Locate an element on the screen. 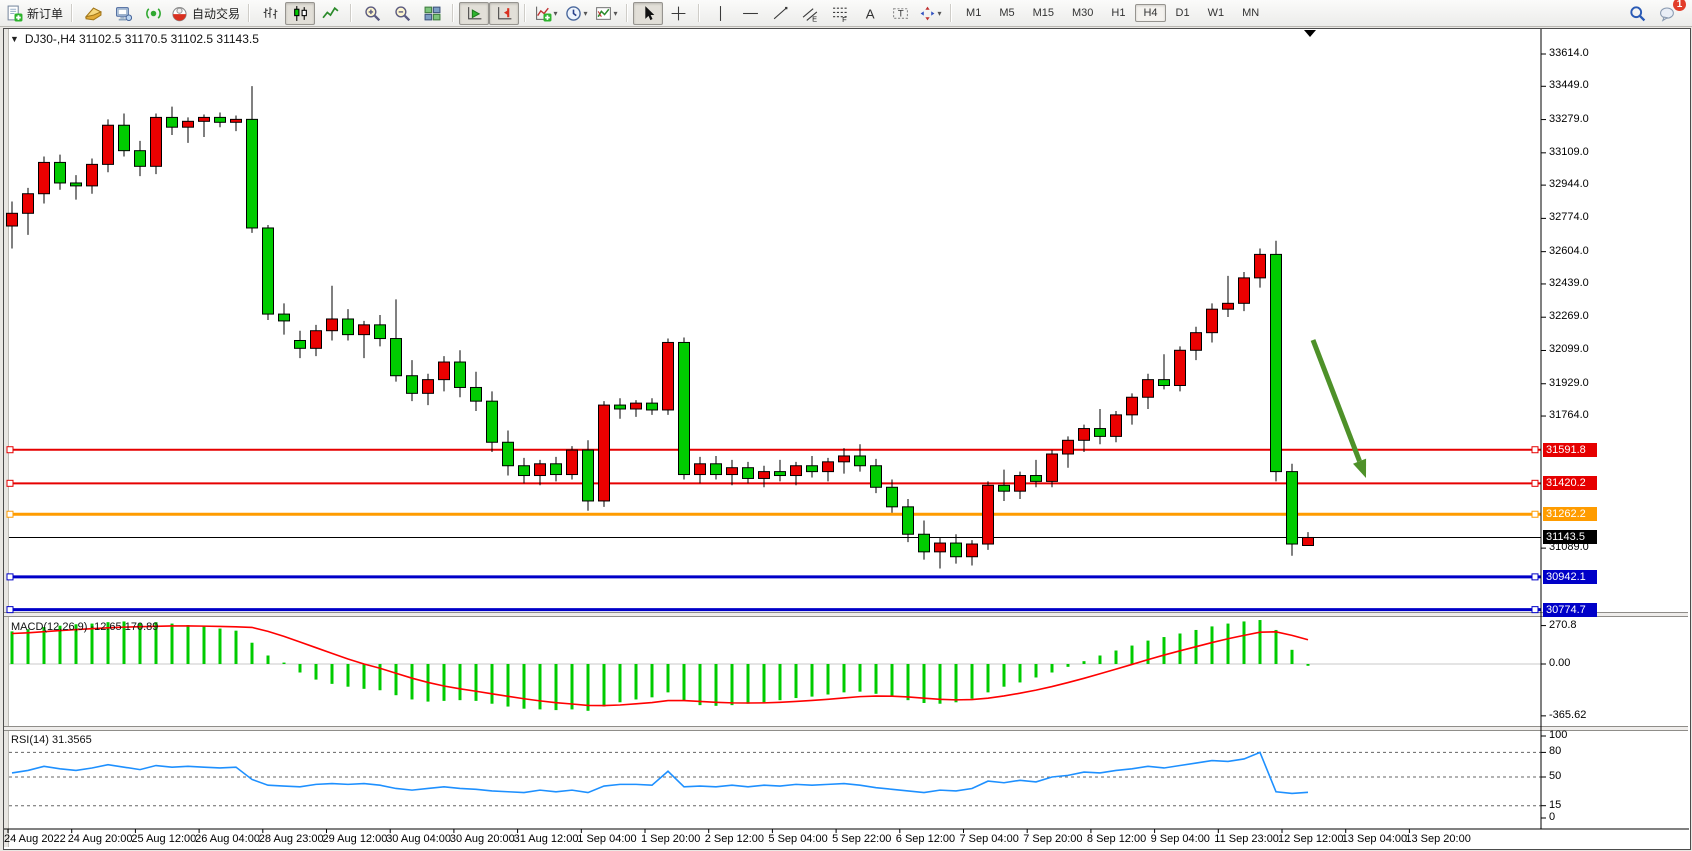  tile-windows-button is located at coordinates (432, 13).